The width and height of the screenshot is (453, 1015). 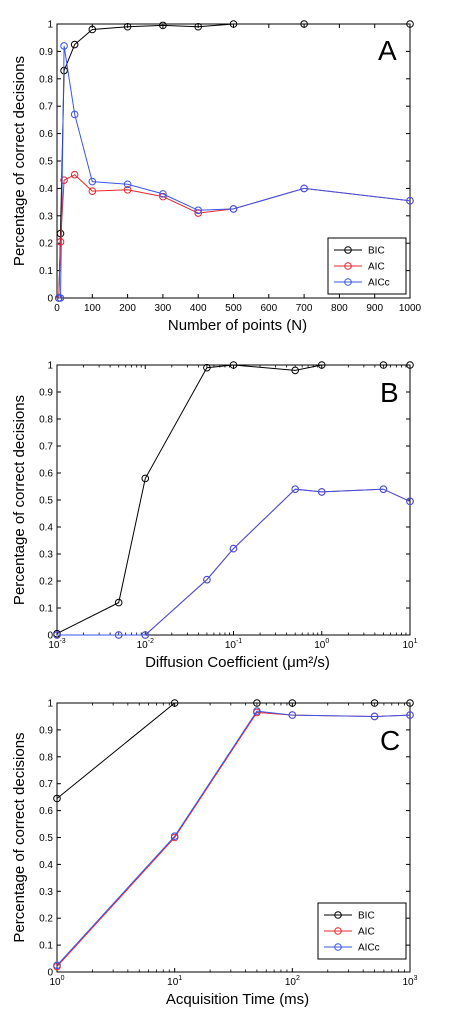 What do you see at coordinates (92, 308) in the screenshot?
I see `x-tick-label: 100` at bounding box center [92, 308].